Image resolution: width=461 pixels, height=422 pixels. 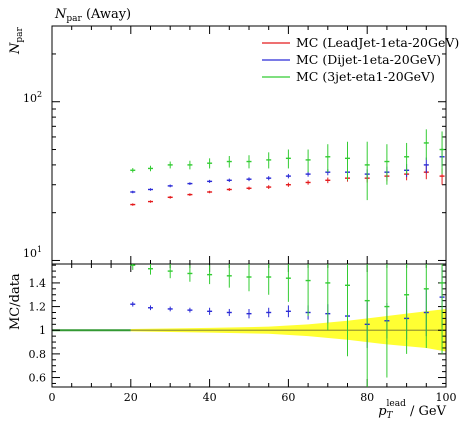 I want to click on x-axis-title: pTlead / GeV, so click(x=412, y=410).